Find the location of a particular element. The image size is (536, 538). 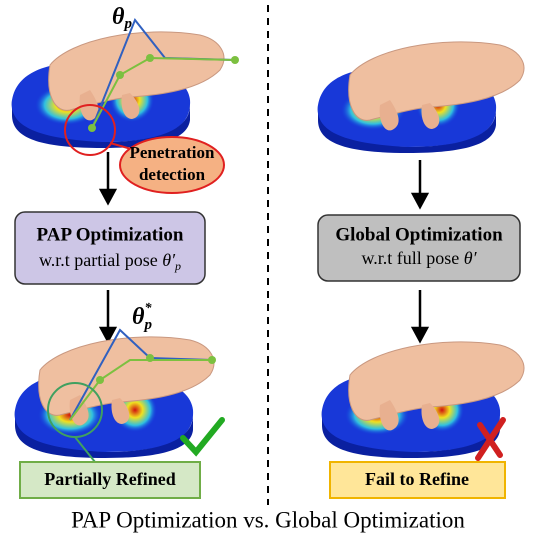

theta-star-label: θ* p is located at coordinates (142, 317).